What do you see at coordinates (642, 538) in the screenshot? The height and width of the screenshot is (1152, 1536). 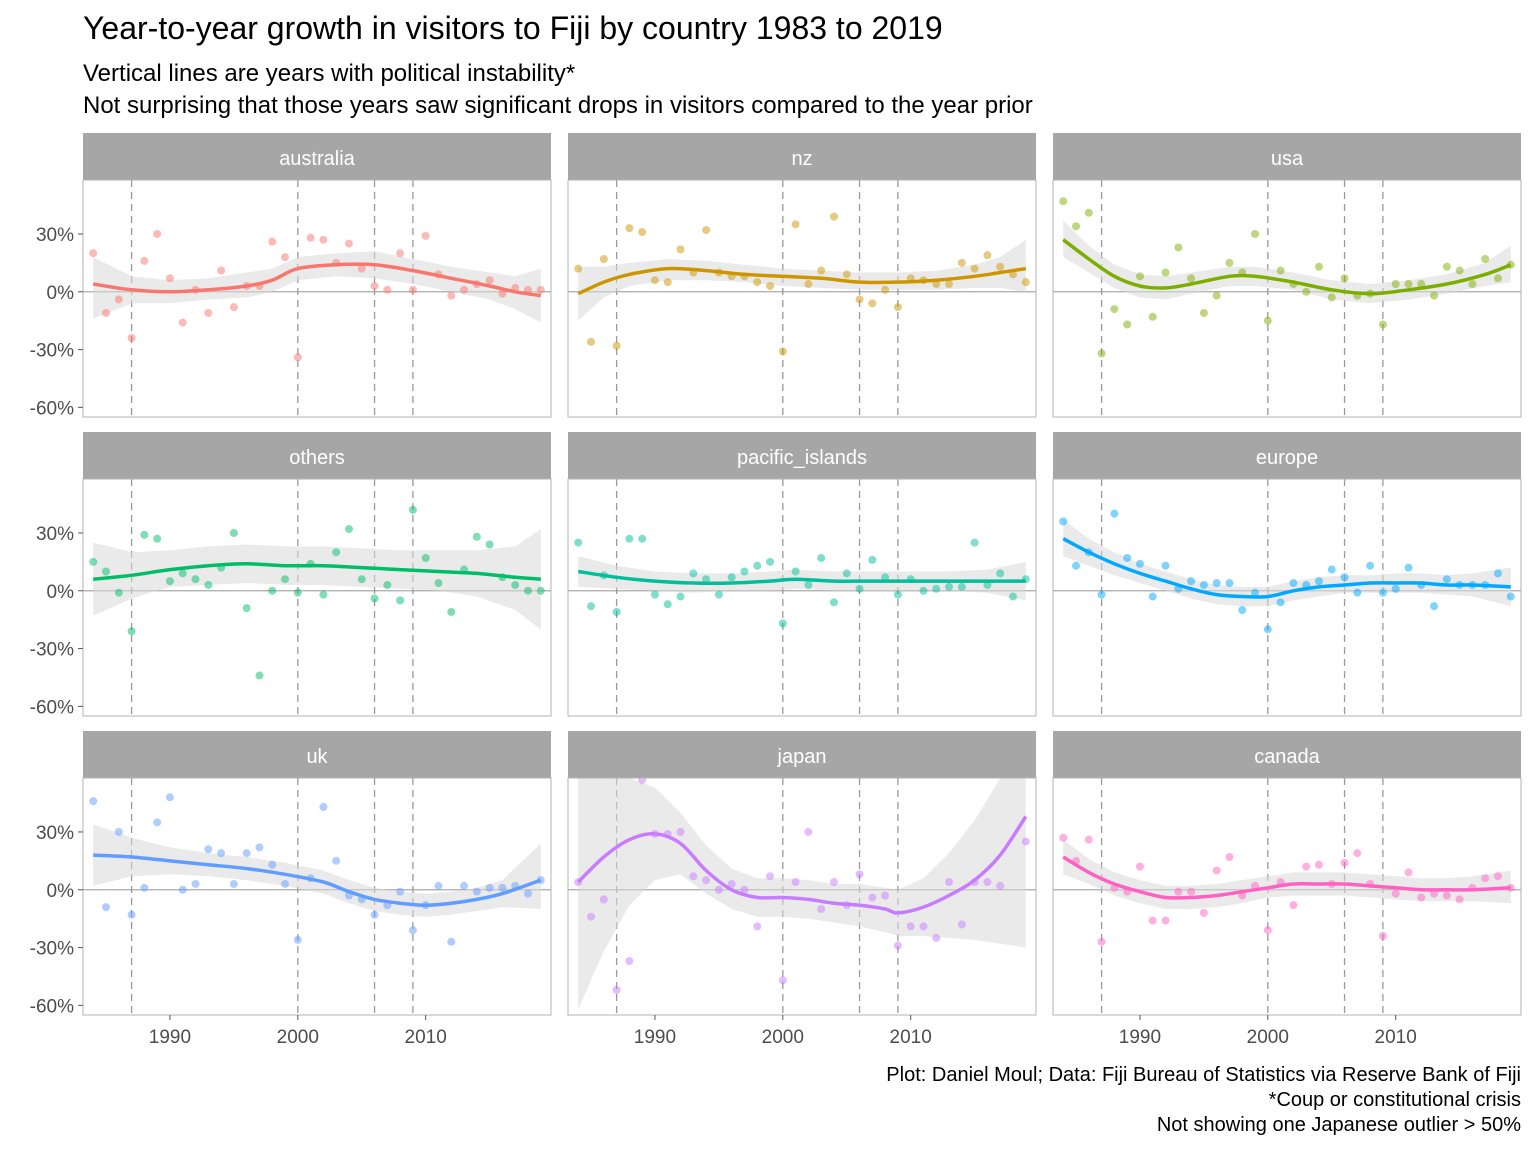 I see `data-point-pacific_islands-1989` at bounding box center [642, 538].